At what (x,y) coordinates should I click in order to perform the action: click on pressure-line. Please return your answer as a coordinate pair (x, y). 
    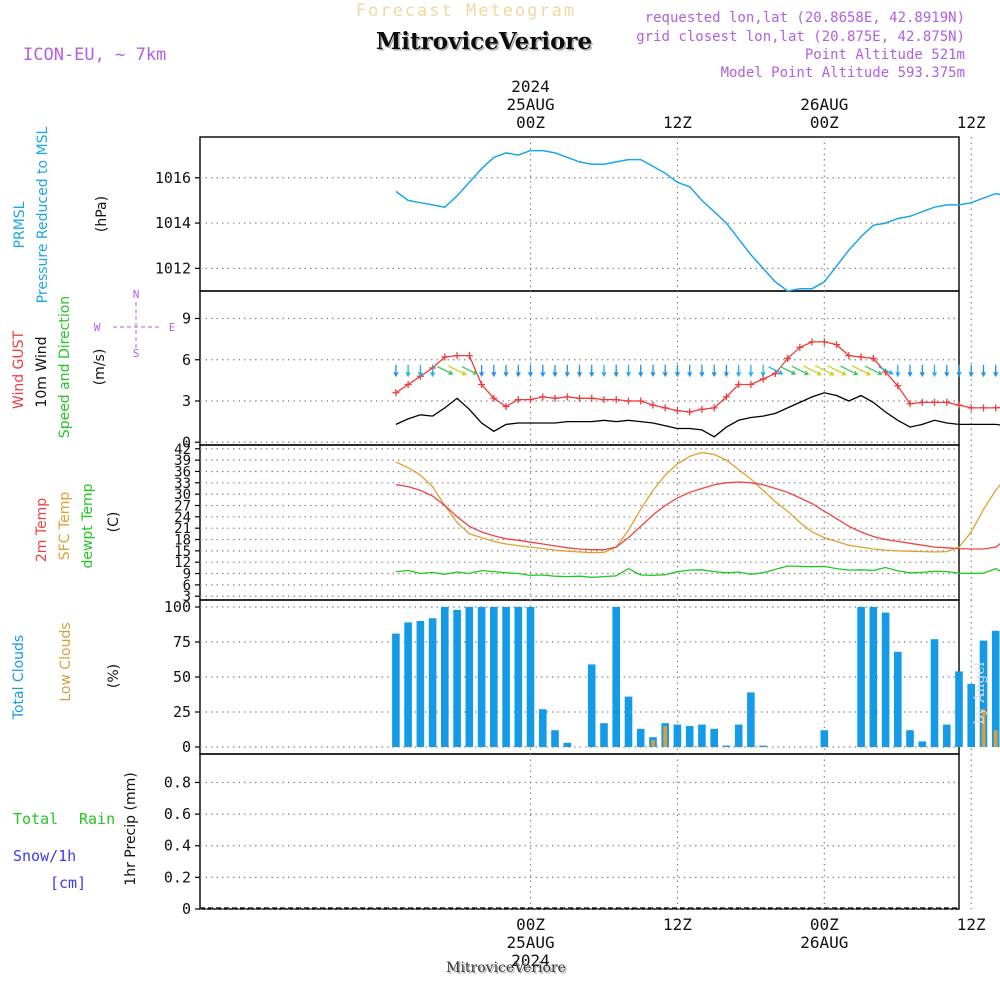
    Looking at the image, I should click on (697, 220).